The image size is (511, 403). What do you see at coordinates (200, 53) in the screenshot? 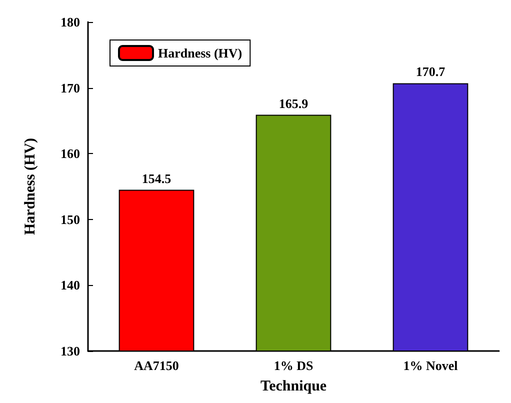
I see `legend-label: Hardness (HV)` at bounding box center [200, 53].